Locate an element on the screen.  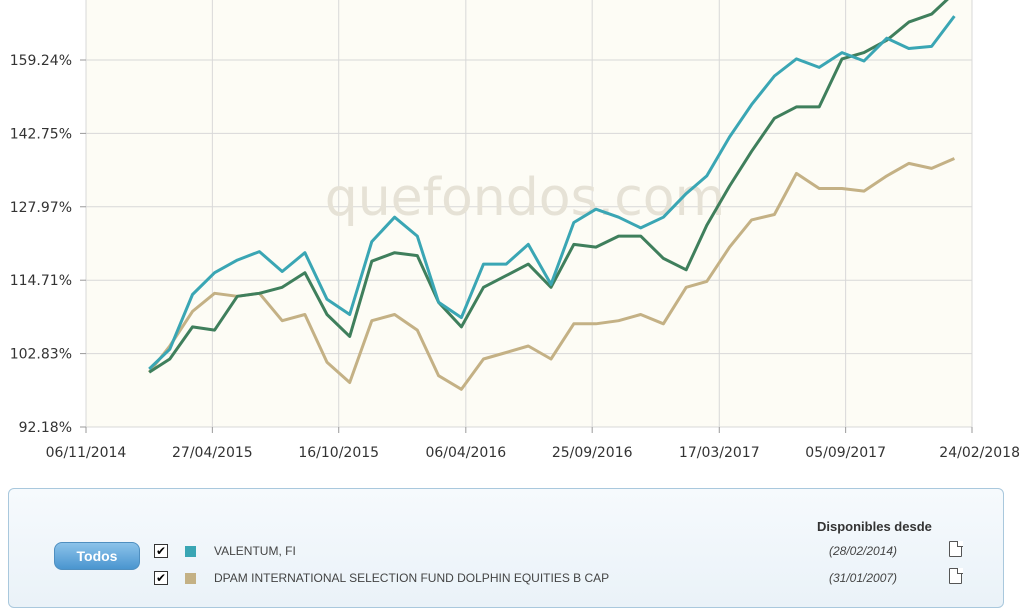
x-tick-label: 17/03/2017 is located at coordinates (719, 453).